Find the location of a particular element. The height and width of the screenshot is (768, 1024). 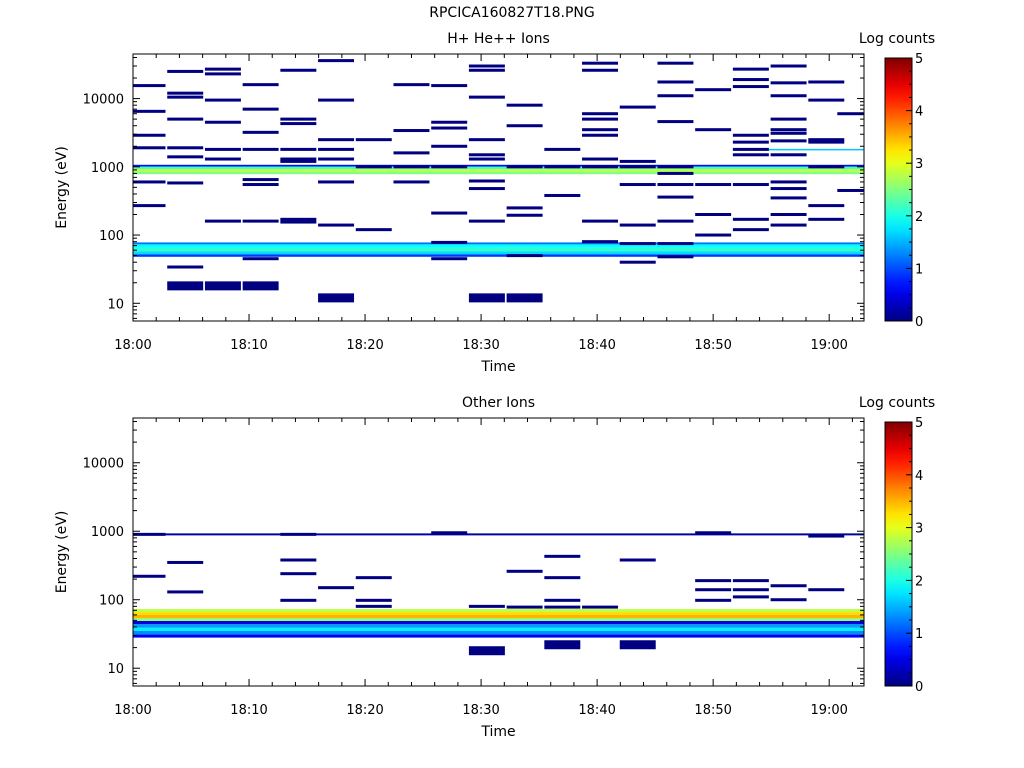

x-axis-label: Time is located at coordinates (497, 732).